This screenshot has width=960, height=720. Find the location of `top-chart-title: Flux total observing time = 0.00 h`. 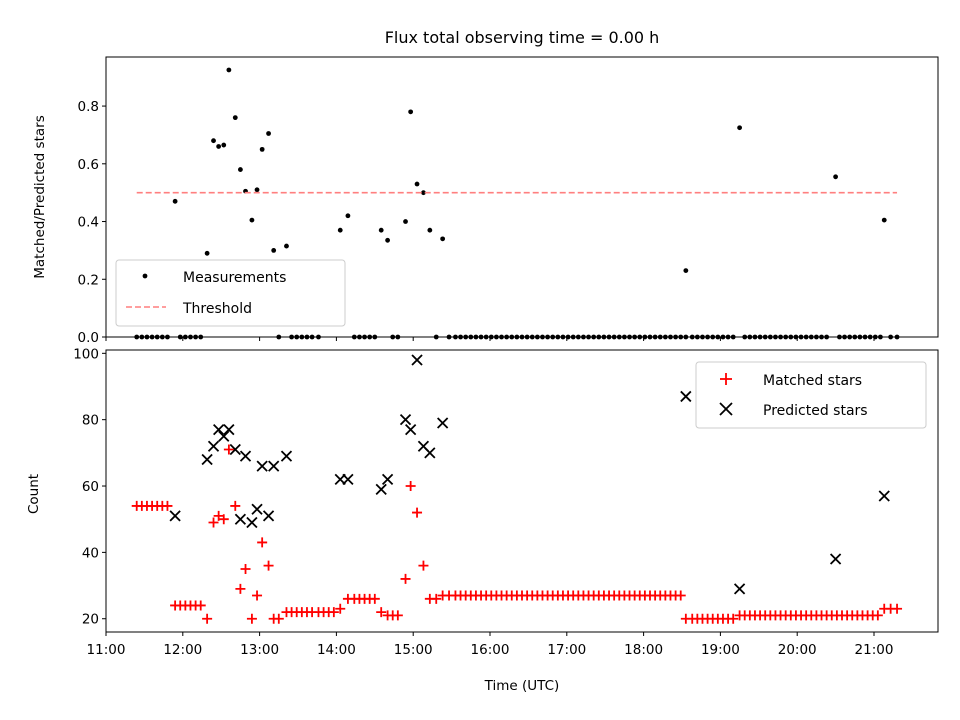

top-chart-title: Flux total observing time = 0.00 h is located at coordinates (522, 37).